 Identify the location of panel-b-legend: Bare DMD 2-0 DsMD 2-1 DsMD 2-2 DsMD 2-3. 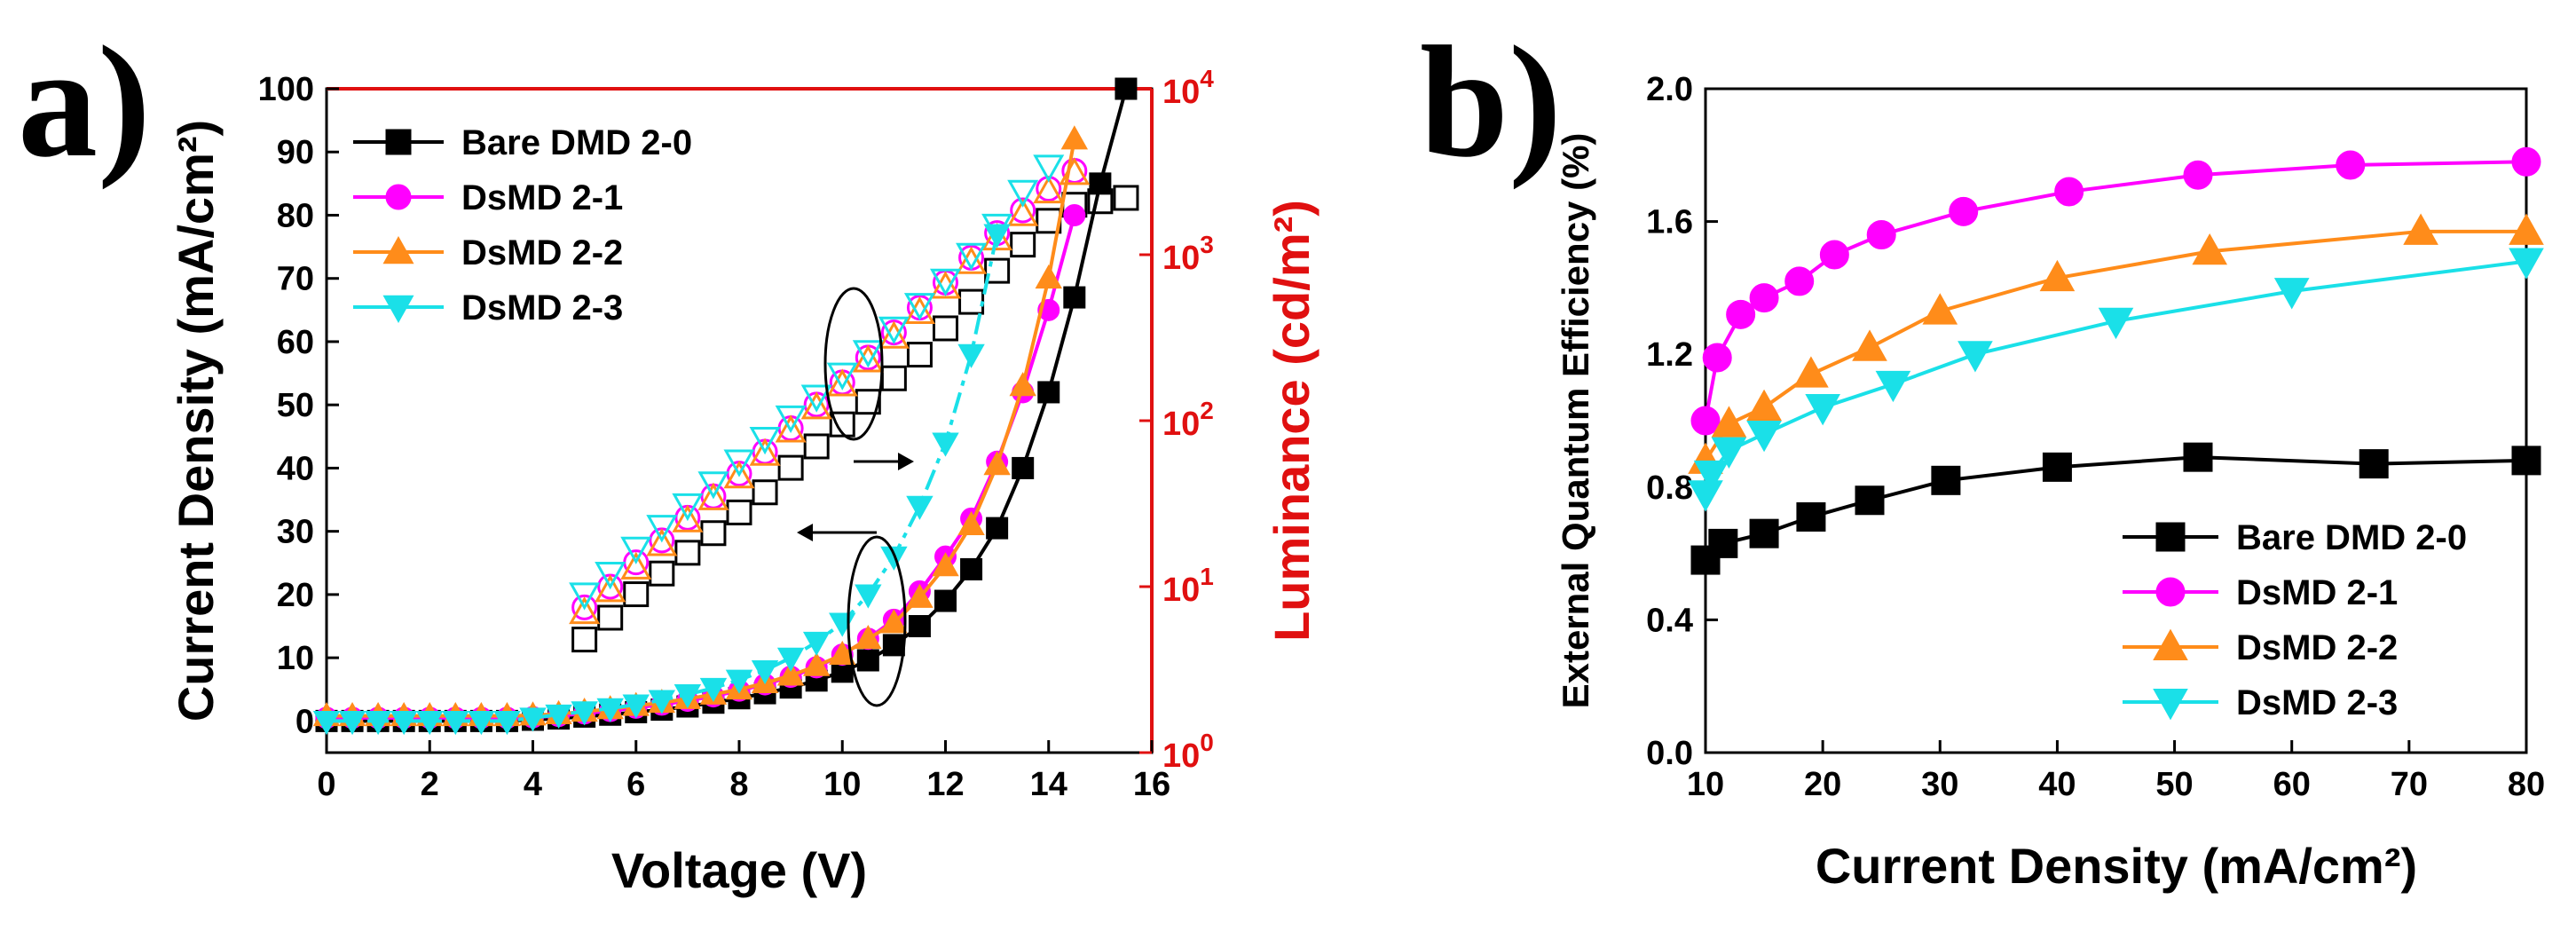
(2295, 620).